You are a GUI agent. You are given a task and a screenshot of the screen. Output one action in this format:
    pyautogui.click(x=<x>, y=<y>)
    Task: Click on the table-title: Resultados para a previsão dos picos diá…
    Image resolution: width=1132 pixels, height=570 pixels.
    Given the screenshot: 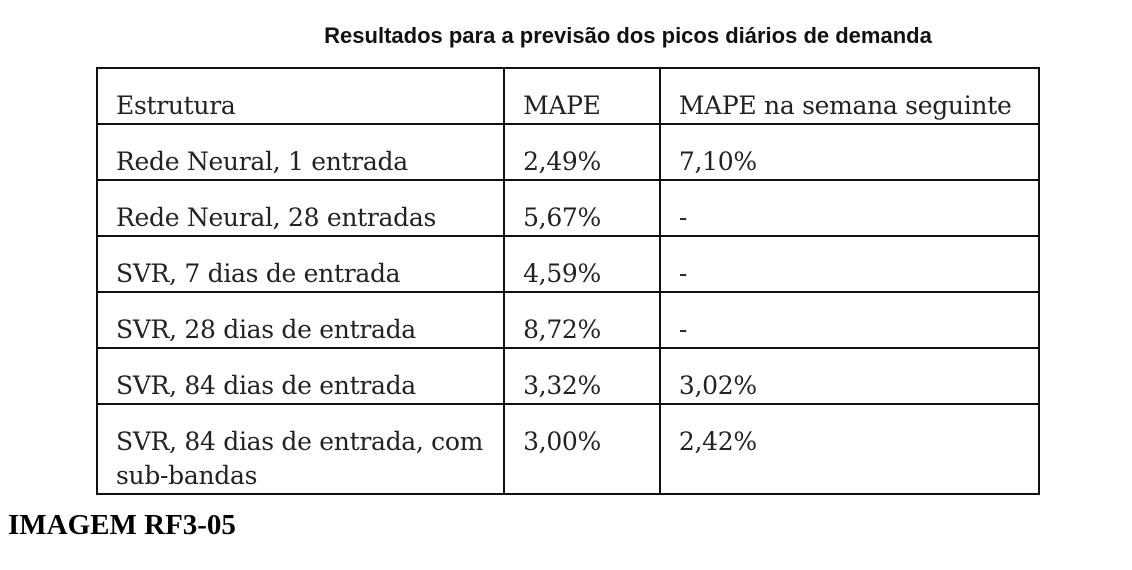 What is the action you would take?
    pyautogui.click(x=628, y=35)
    